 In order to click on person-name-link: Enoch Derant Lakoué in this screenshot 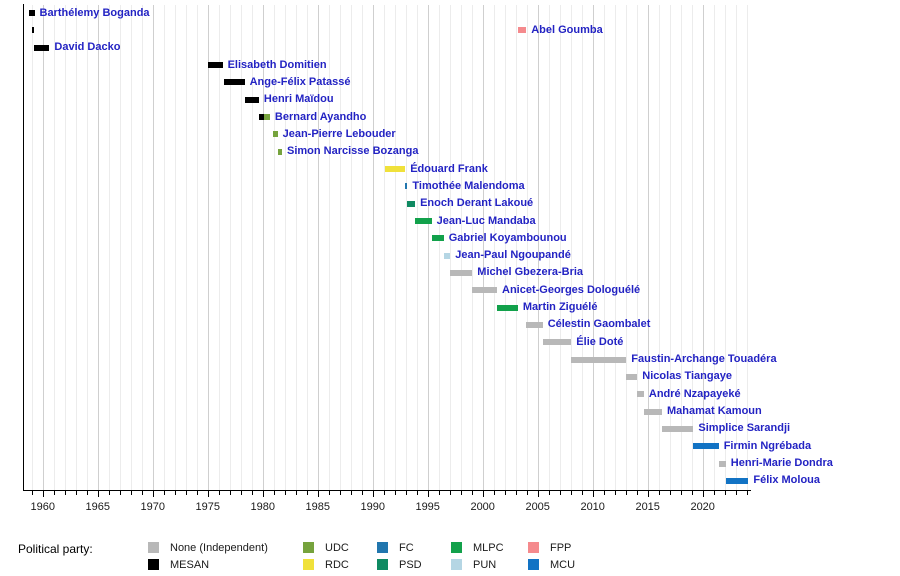, I will do `click(477, 203)`.